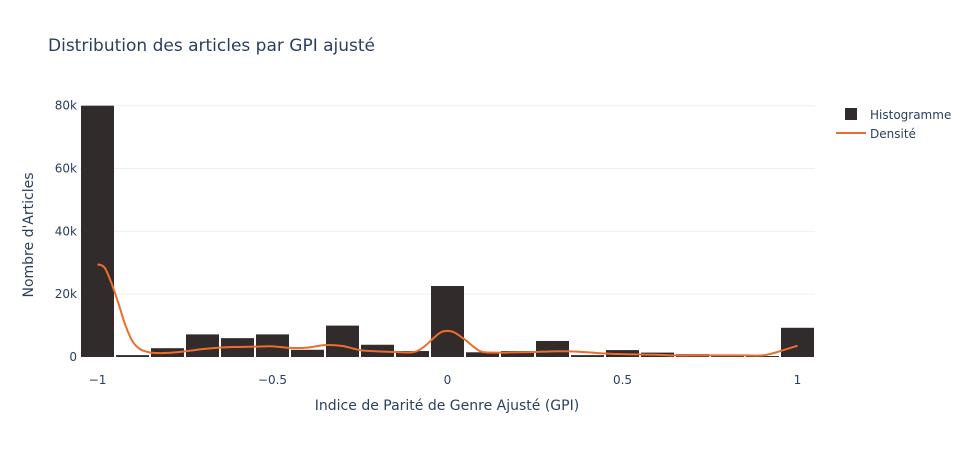  What do you see at coordinates (73, 357) in the screenshot?
I see `y-tick-label: 0` at bounding box center [73, 357].